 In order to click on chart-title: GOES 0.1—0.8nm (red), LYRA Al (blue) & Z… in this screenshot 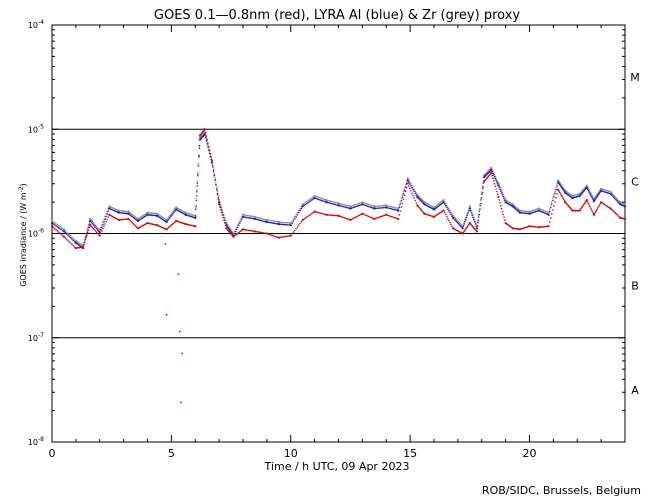, I will do `click(337, 15)`.